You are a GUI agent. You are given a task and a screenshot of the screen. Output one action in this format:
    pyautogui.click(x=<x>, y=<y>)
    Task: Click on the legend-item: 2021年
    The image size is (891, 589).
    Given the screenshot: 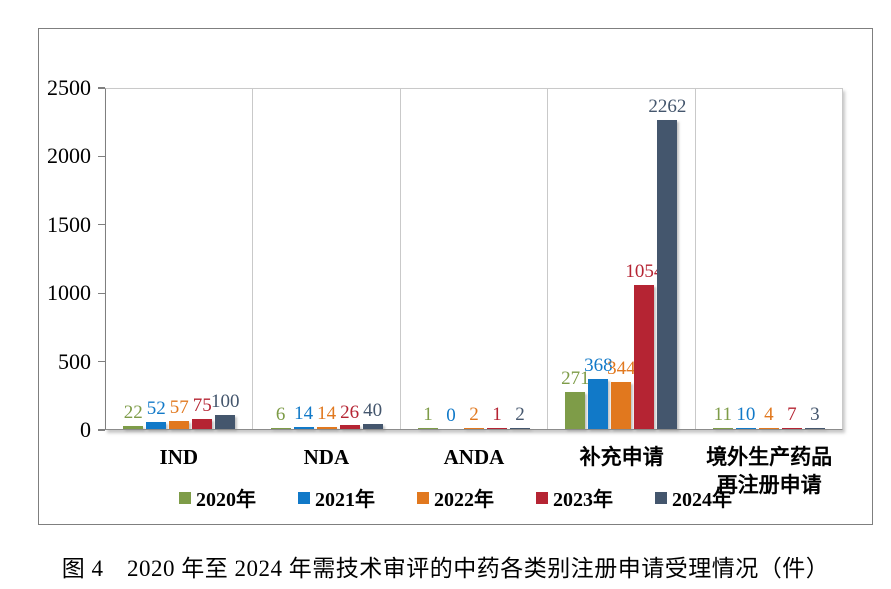 What is the action you would take?
    pyautogui.click(x=336, y=497)
    